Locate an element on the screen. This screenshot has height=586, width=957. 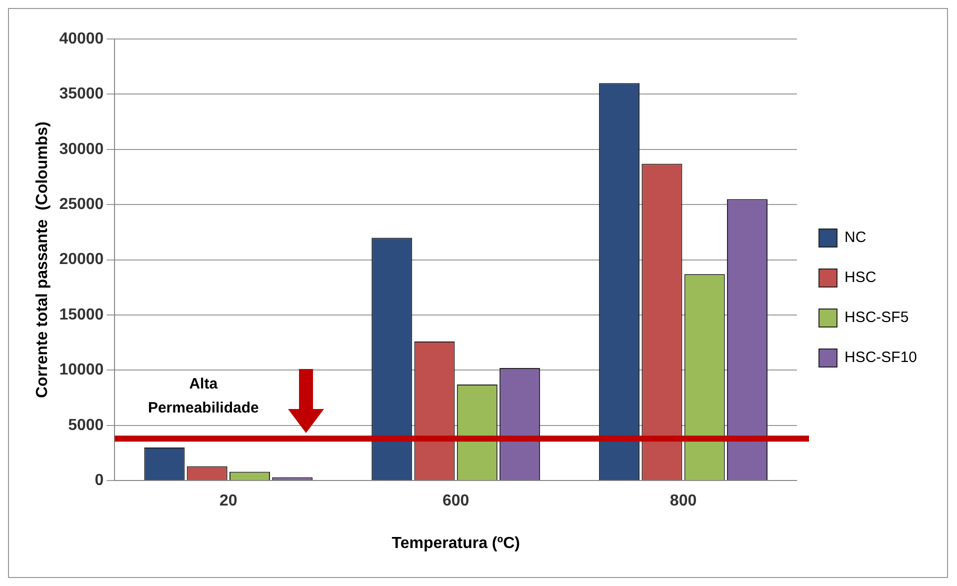
y-tick-label: 0 is located at coordinates (99, 481).